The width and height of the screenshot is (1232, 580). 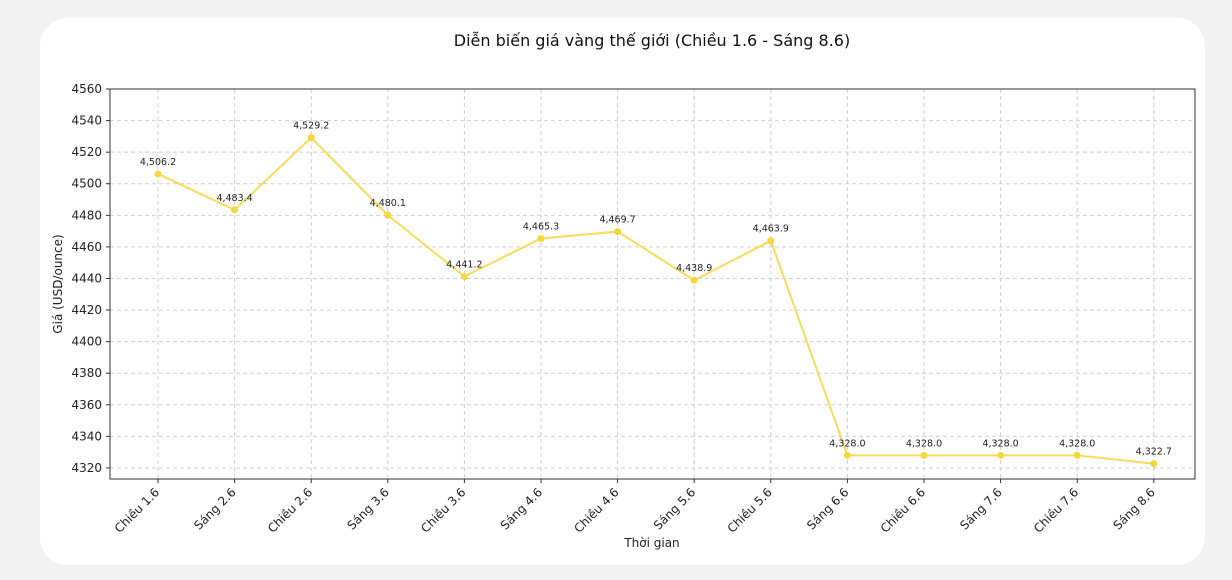 What do you see at coordinates (367, 508) in the screenshot?
I see `x-tick-label: Sáng 3.6` at bounding box center [367, 508].